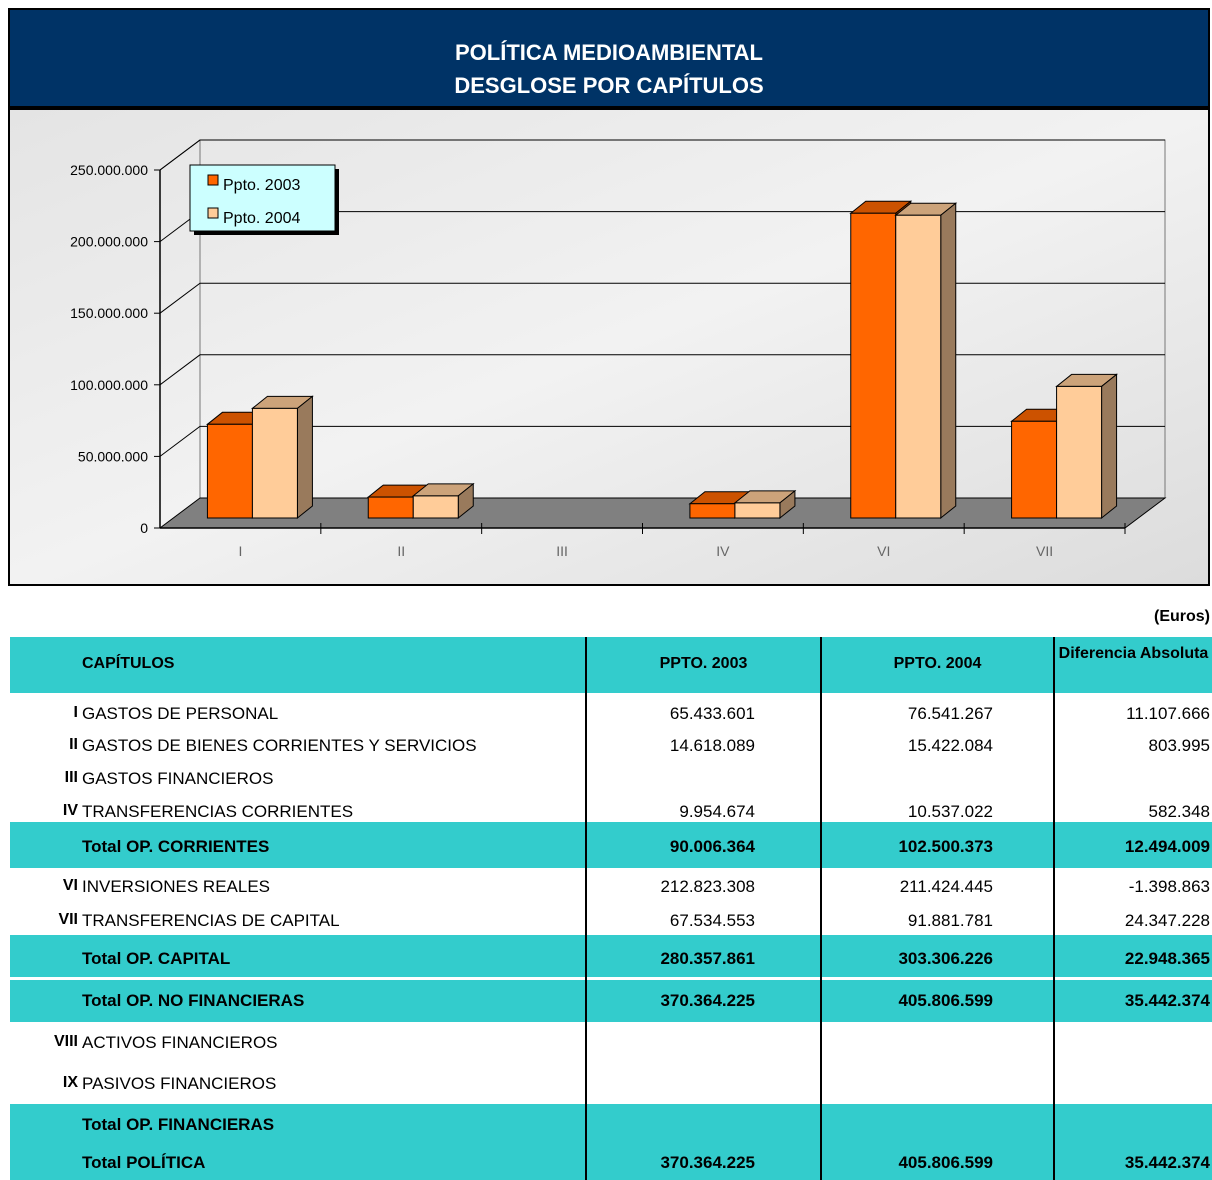 This screenshot has height=1180, width=1212. What do you see at coordinates (712, 713) in the screenshot?
I see `row-value: 65.433.601` at bounding box center [712, 713].